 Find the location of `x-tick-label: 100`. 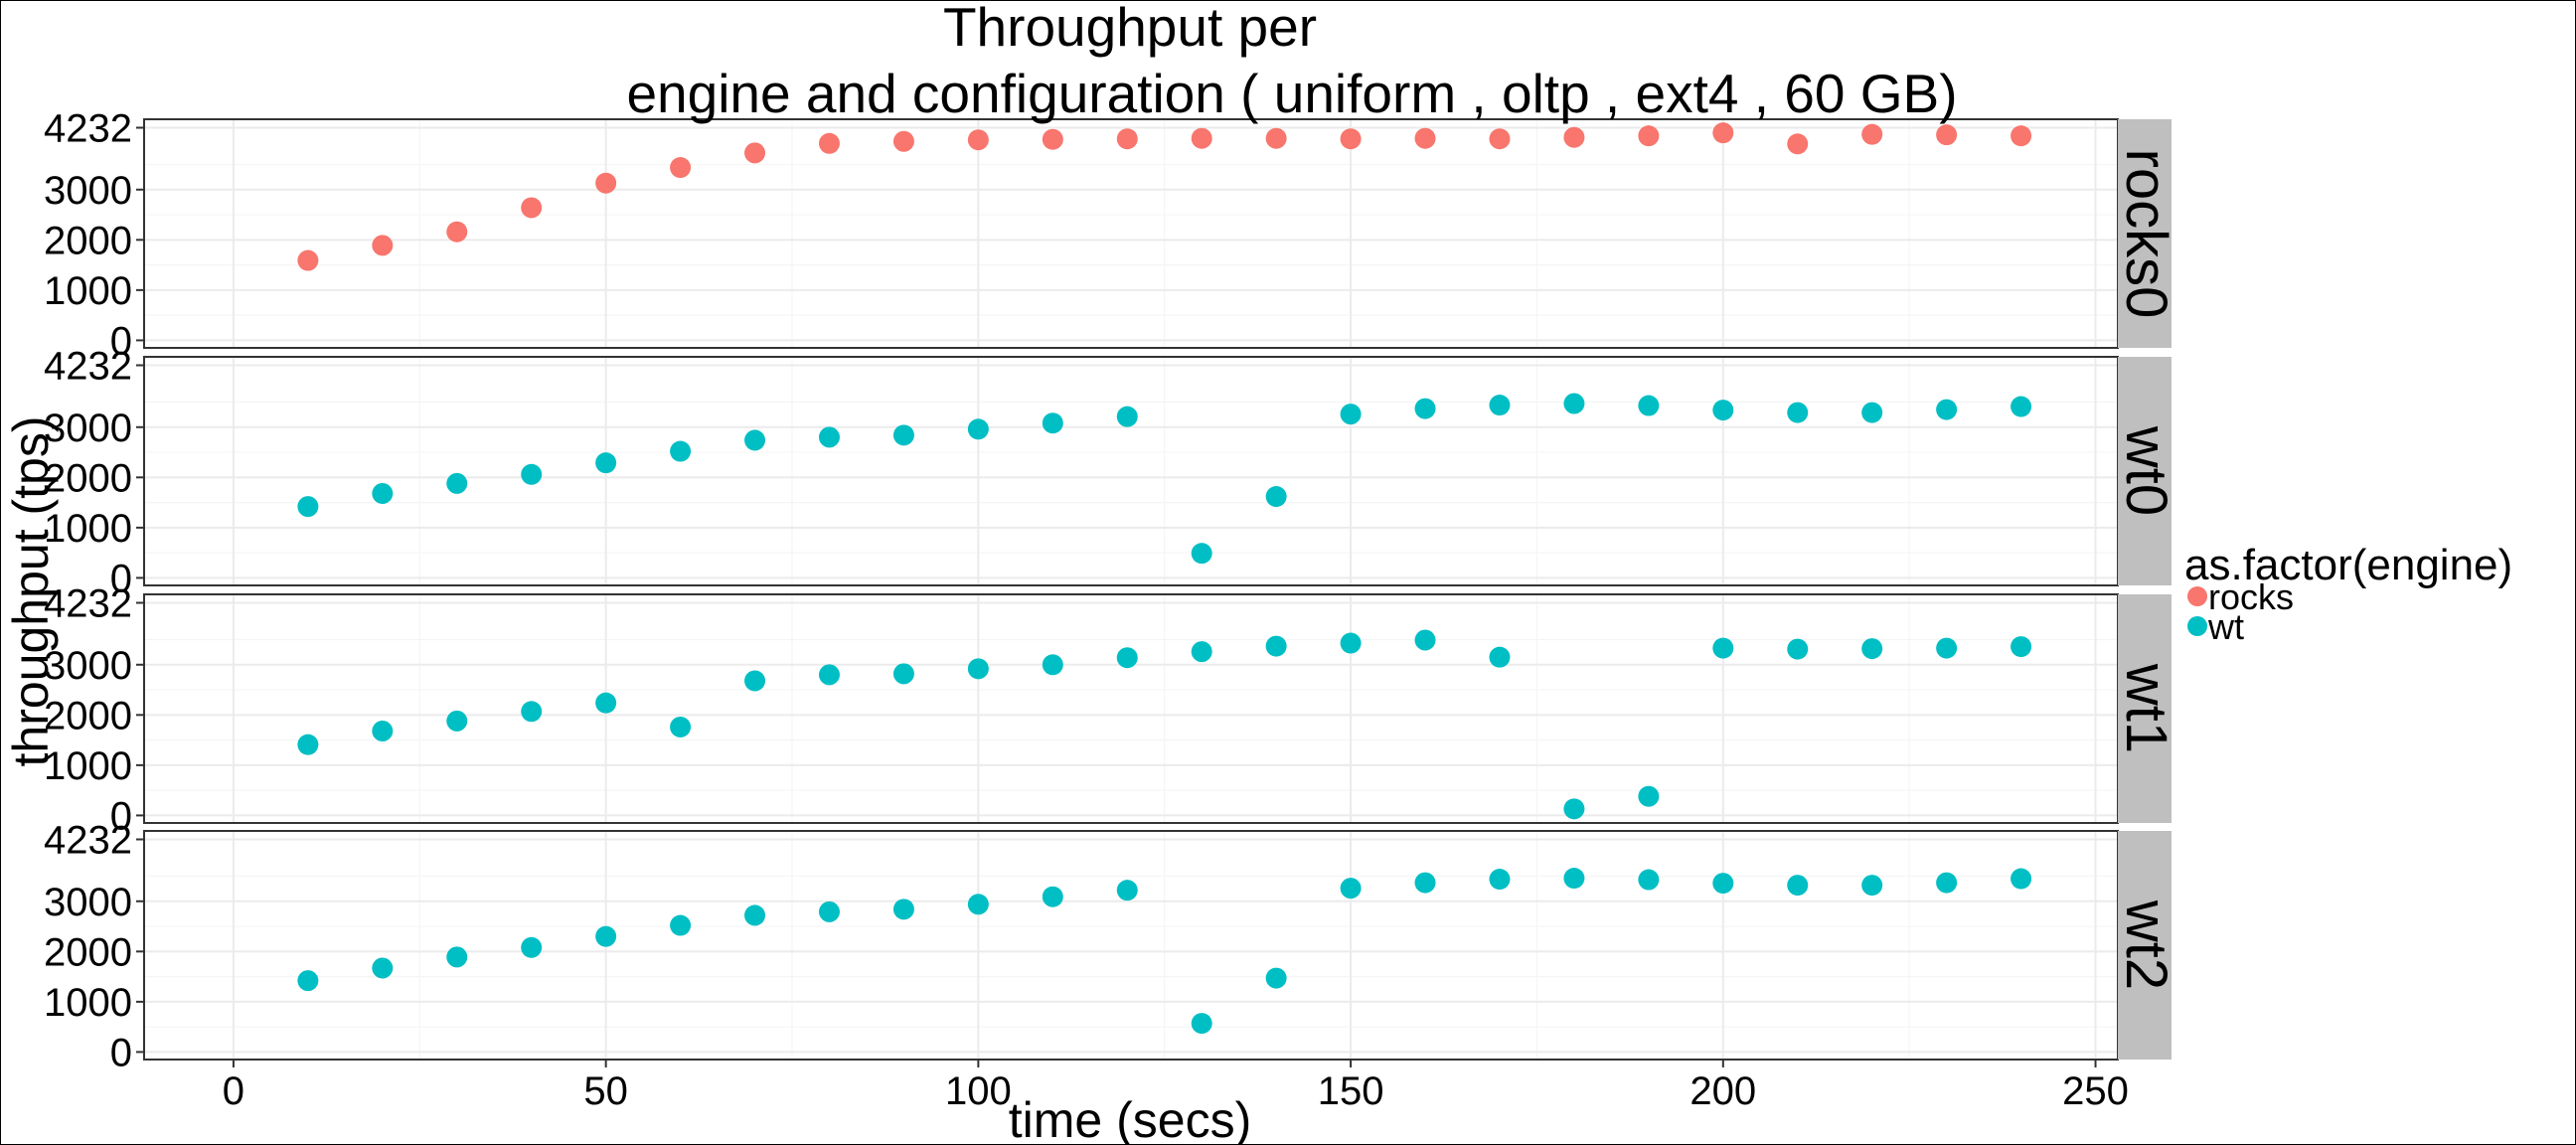

x-tick-label: 100 is located at coordinates (978, 1091).